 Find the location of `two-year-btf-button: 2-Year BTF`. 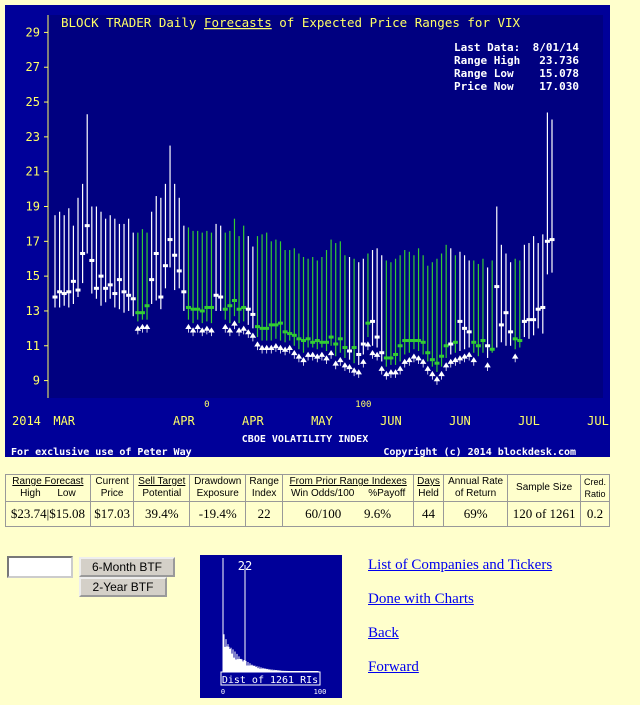

two-year-btf-button: 2-Year BTF is located at coordinates (123, 587).